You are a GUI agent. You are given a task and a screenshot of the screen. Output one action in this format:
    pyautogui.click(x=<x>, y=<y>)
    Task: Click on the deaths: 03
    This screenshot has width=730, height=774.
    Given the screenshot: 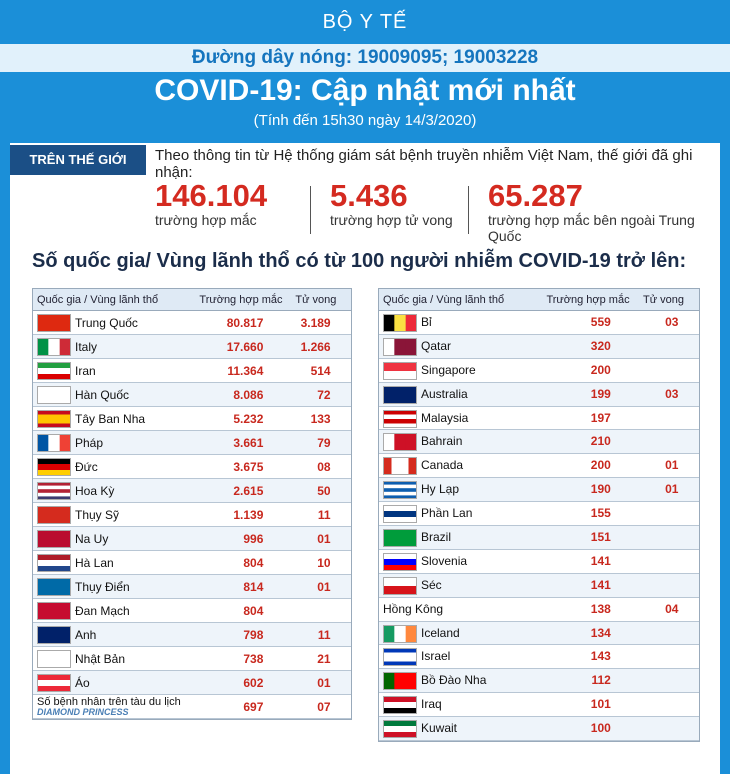 What is the action you would take?
    pyautogui.click(x=672, y=322)
    